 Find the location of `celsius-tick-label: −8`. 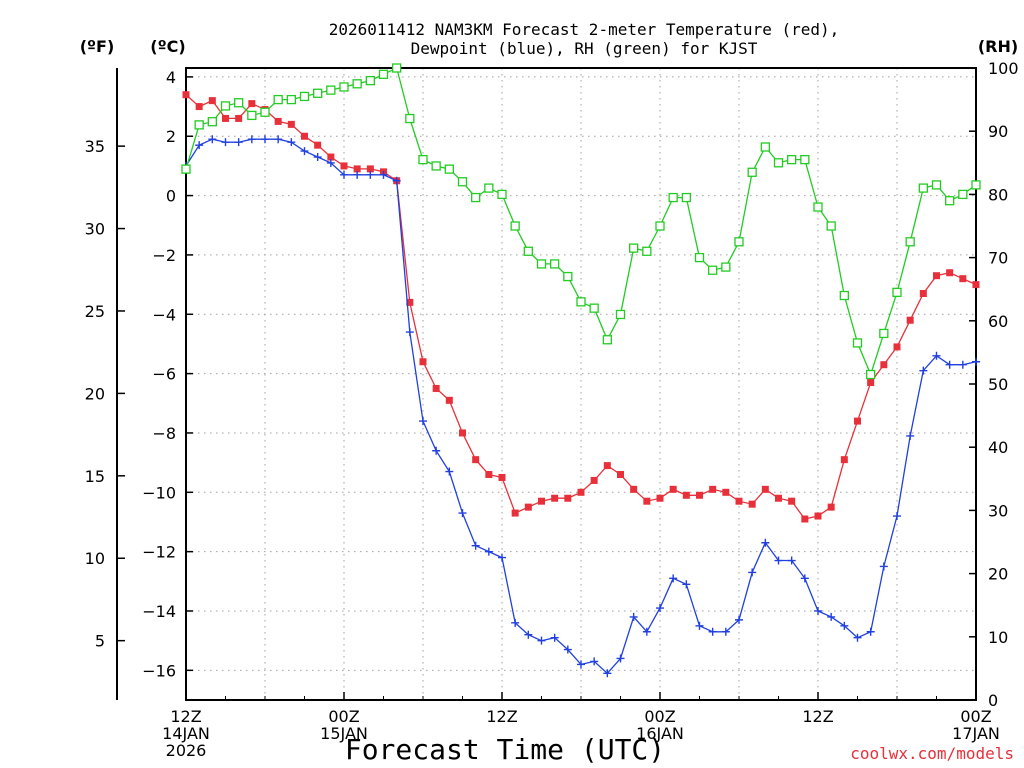

celsius-tick-label: −8 is located at coordinates (164, 433).